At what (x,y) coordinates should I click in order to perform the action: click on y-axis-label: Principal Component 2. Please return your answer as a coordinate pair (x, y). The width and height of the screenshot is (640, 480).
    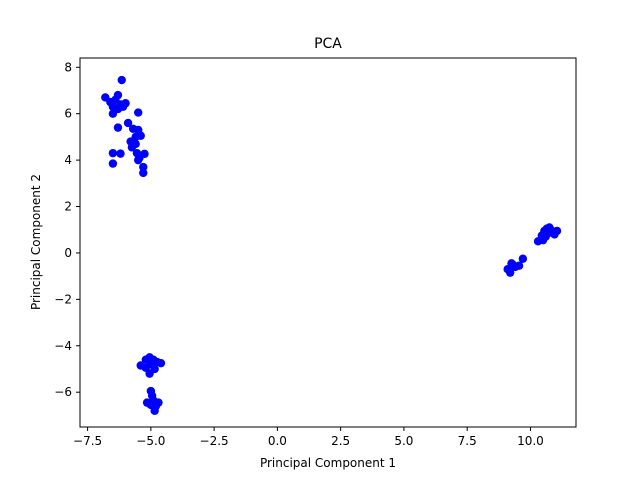
    Looking at the image, I should click on (36, 242).